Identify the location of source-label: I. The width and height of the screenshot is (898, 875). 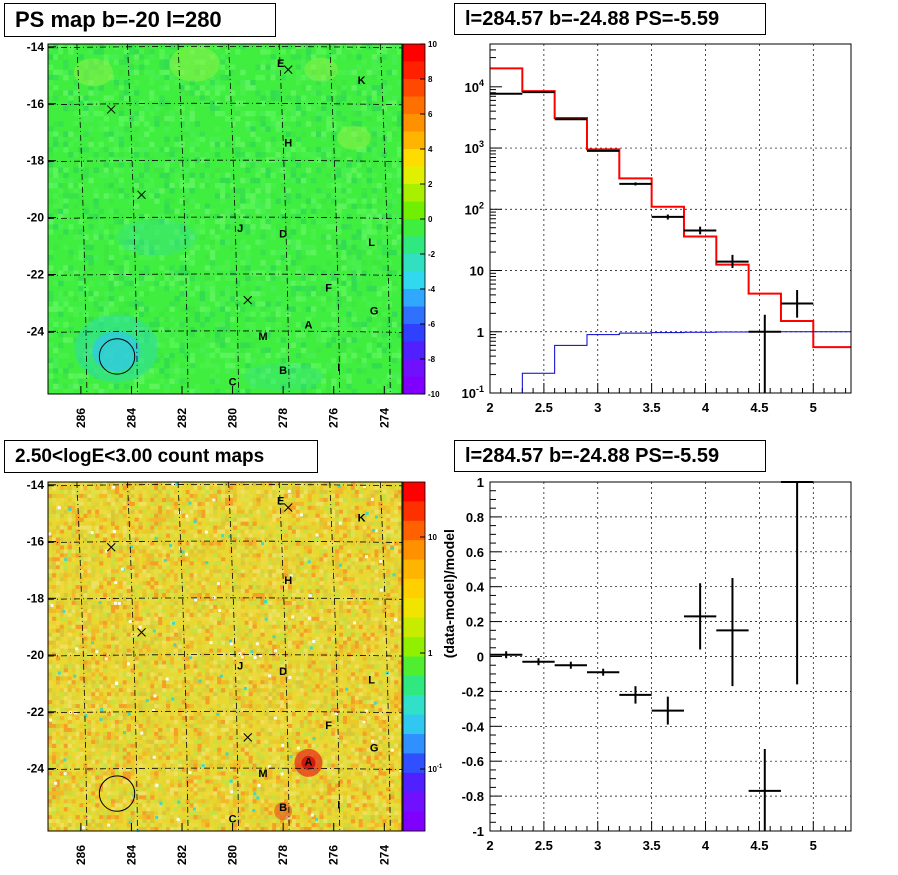
(338, 368).